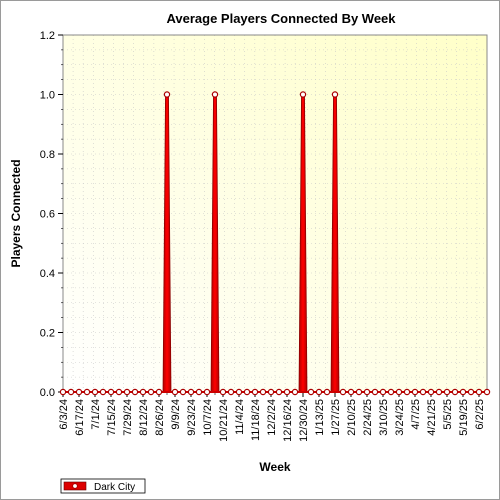  I want to click on x-tick-label: 5/19/25, so click(464, 417).